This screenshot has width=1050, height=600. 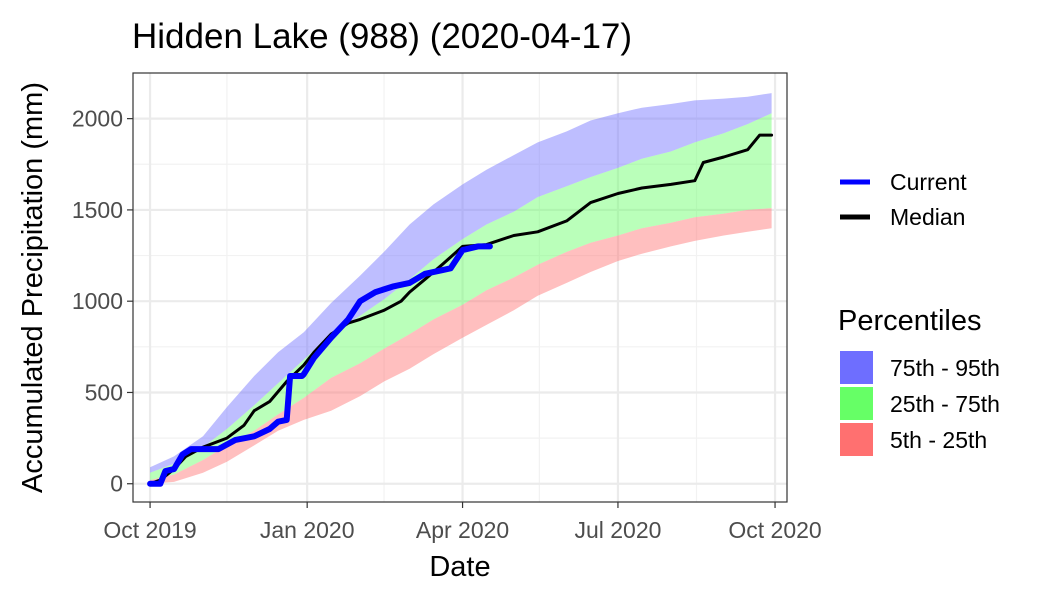 What do you see at coordinates (97, 119) in the screenshot?
I see `y-tick-label: 2000` at bounding box center [97, 119].